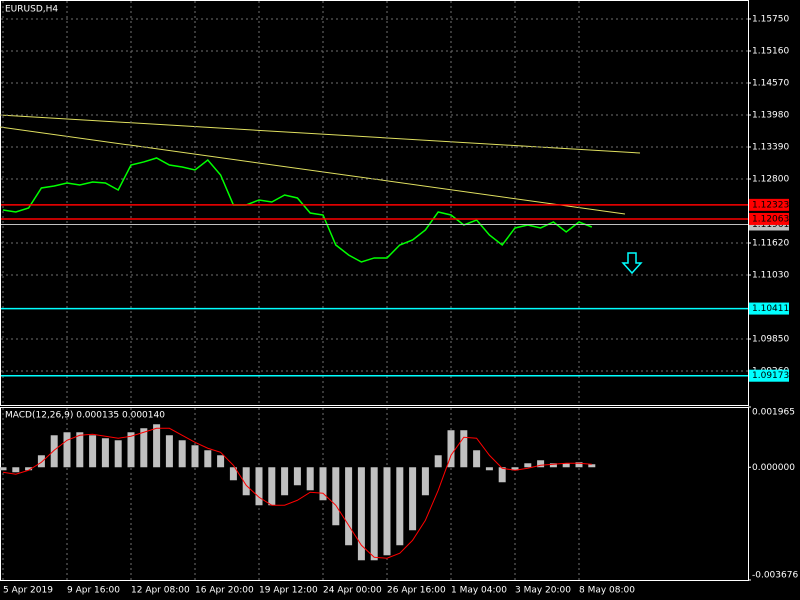 This screenshot has height=600, width=800. I want to click on x-tick-label: 16 Apr 20:00, so click(224, 591).